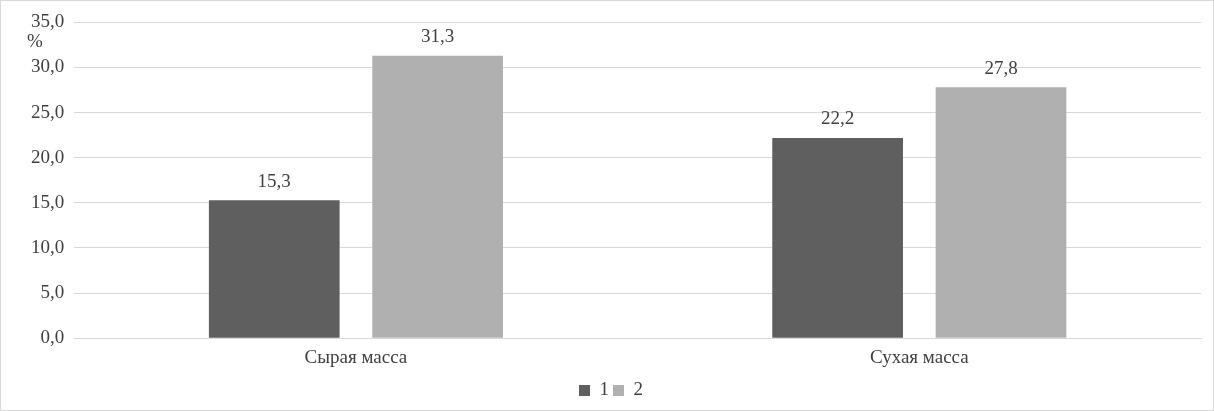 This screenshot has height=411, width=1214. What do you see at coordinates (604, 389) in the screenshot?
I see `legend-label: 1` at bounding box center [604, 389].